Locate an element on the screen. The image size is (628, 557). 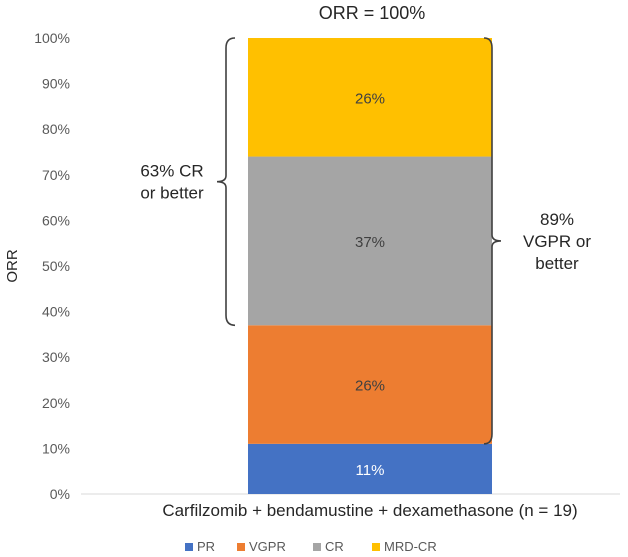
bracket-right: 89% VGPR or better is located at coordinates (537, 241).